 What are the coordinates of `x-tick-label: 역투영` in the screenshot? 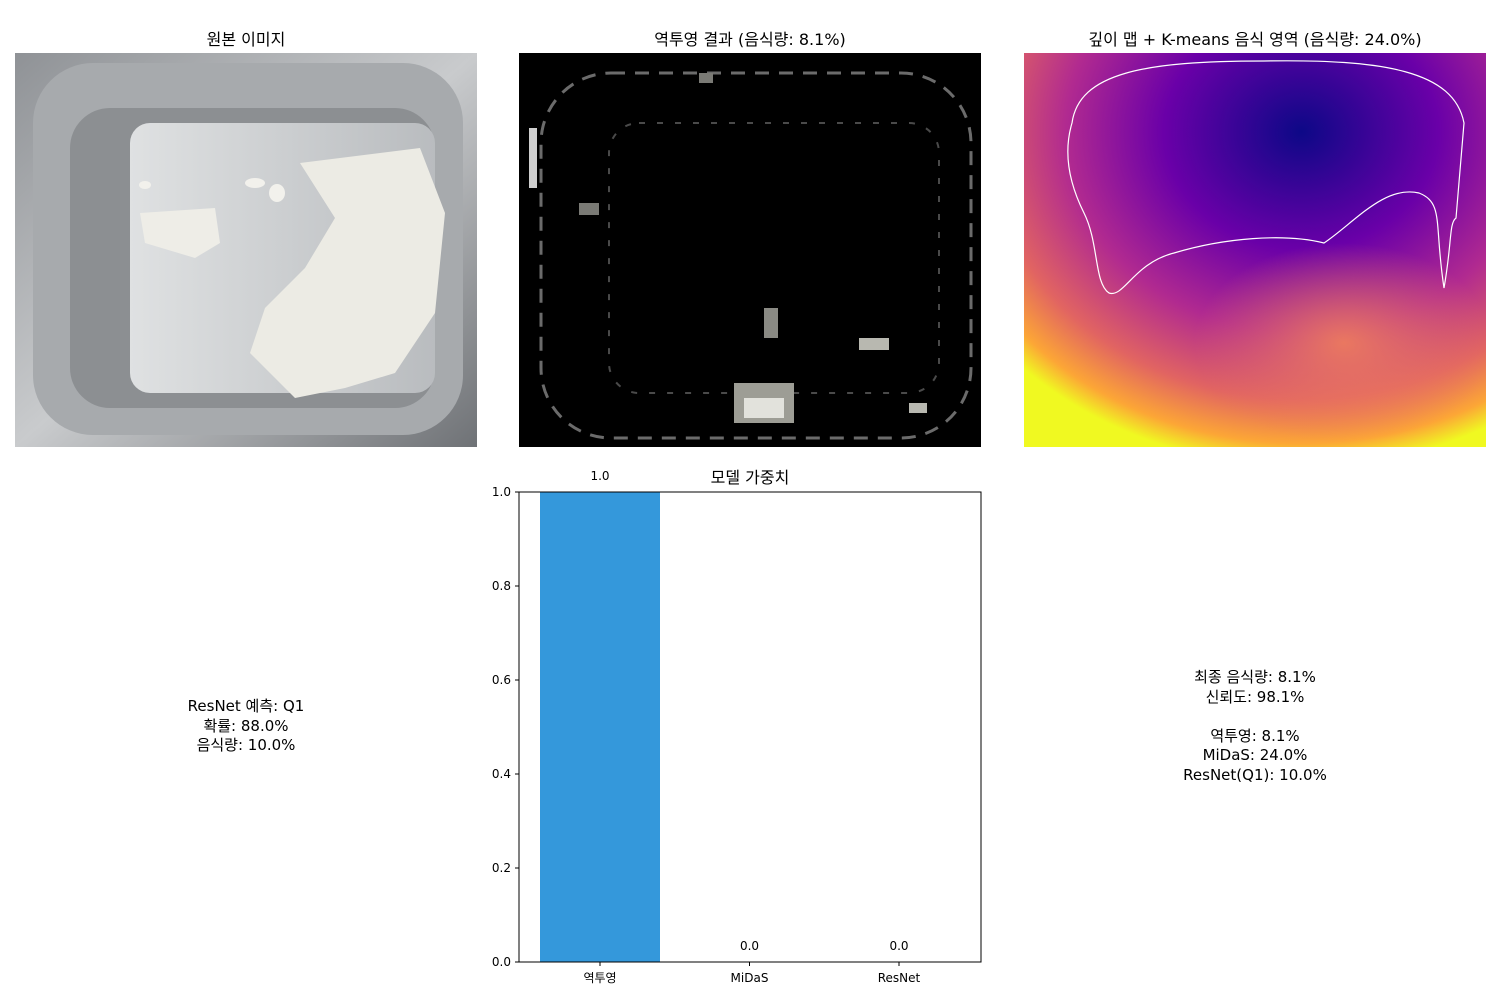 It's located at (599, 978).